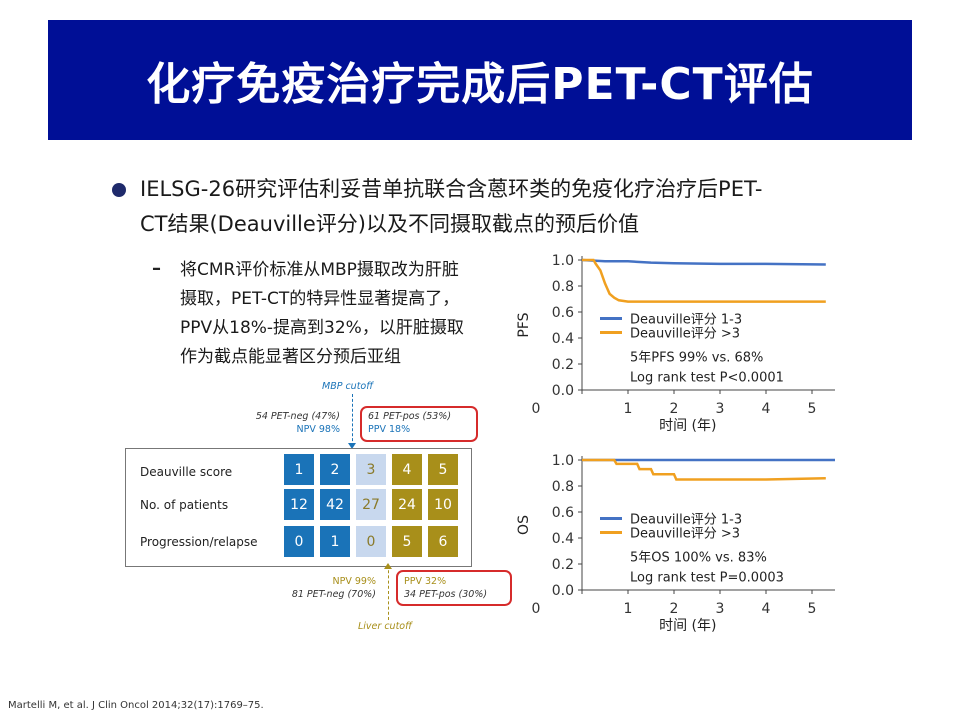 Image resolution: width=960 pixels, height=720 pixels. Describe the element at coordinates (766, 609) in the screenshot. I see `os-x-tick-label: 4` at that location.